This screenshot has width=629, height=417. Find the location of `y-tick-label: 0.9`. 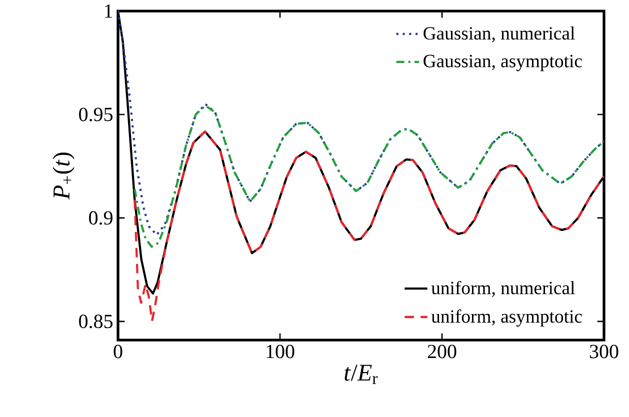

y-tick-label: 0.9 is located at coordinates (100, 218).